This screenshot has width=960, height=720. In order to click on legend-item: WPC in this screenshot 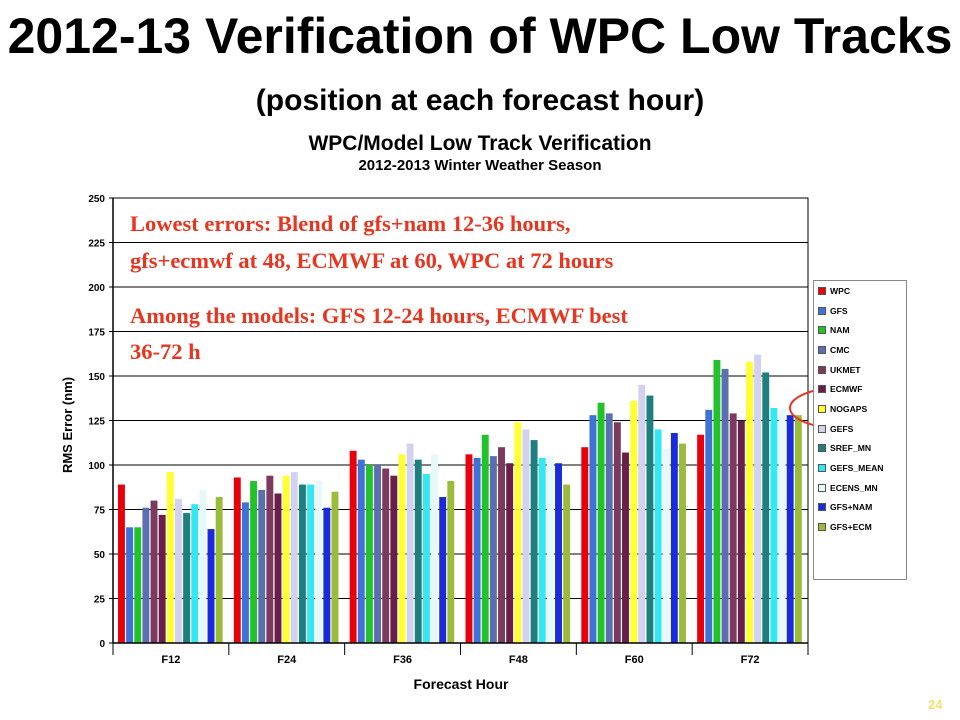, I will do `click(860, 291)`.